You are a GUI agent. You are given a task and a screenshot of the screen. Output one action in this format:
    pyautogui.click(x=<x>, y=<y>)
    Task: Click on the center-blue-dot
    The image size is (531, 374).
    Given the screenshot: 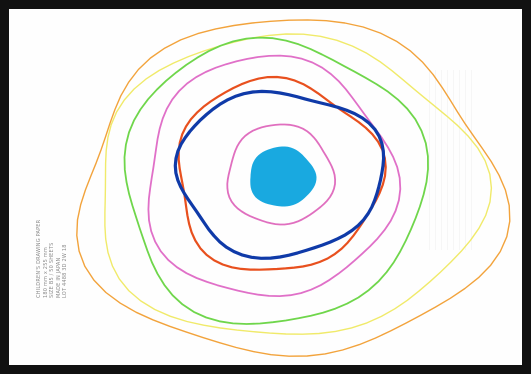 What is the action you would take?
    pyautogui.click(x=283, y=176)
    